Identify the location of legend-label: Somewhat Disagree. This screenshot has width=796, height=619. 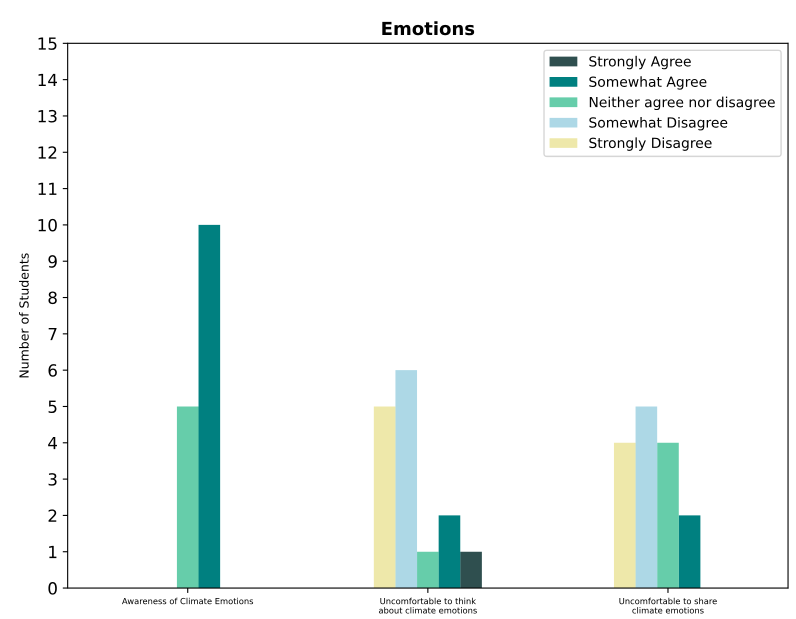
(658, 123).